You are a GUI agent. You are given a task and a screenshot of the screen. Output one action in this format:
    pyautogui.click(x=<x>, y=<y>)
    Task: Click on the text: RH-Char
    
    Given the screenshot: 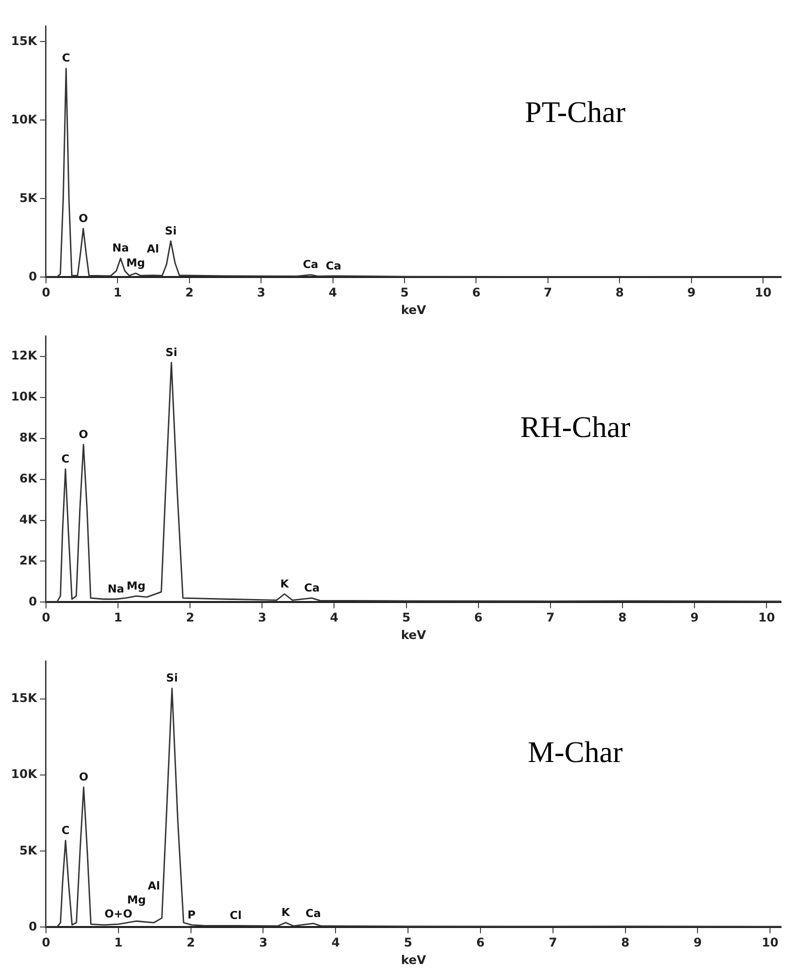 What is the action you would take?
    pyautogui.click(x=575, y=427)
    